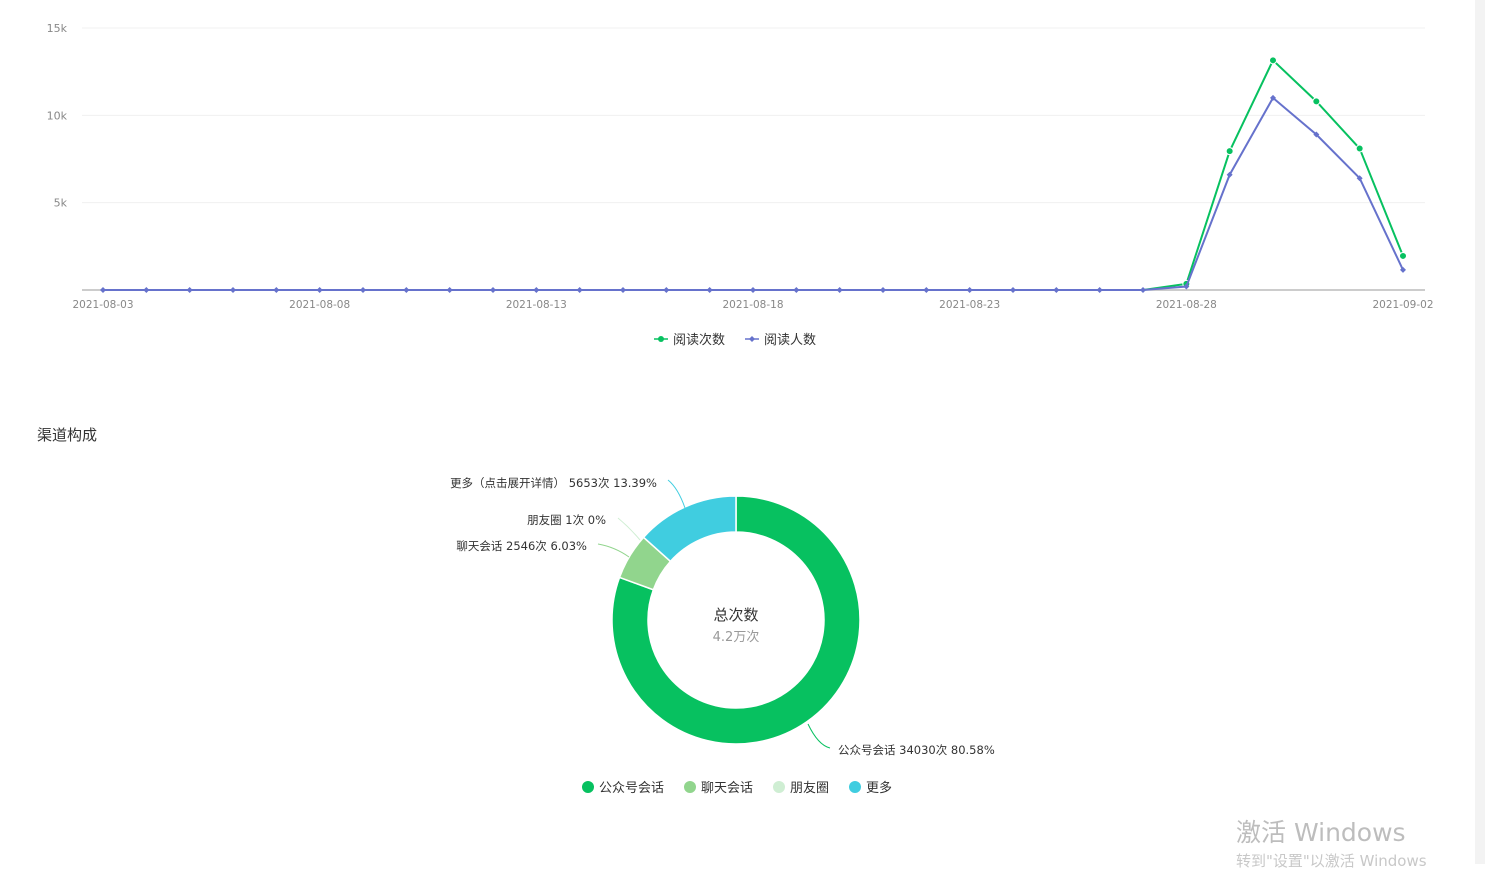  I want to click on slice-label: 公众号会话 34030次 80.58%, so click(916, 750).